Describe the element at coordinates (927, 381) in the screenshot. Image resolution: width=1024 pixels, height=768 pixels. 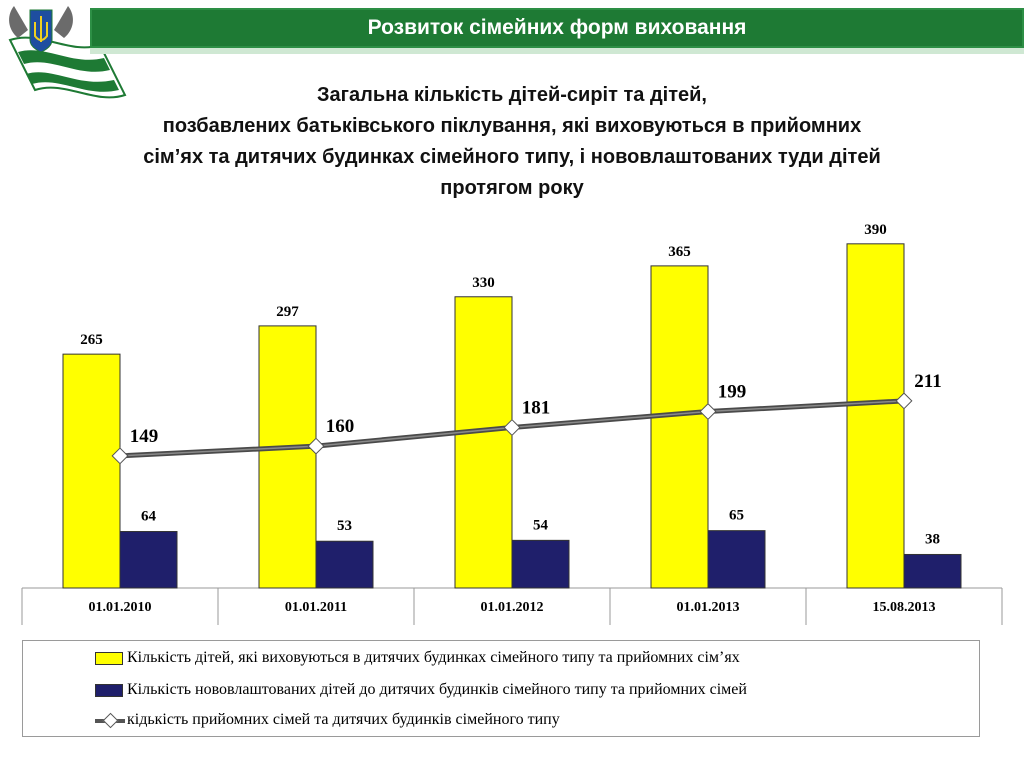
I see `data-label-line: 211` at that location.